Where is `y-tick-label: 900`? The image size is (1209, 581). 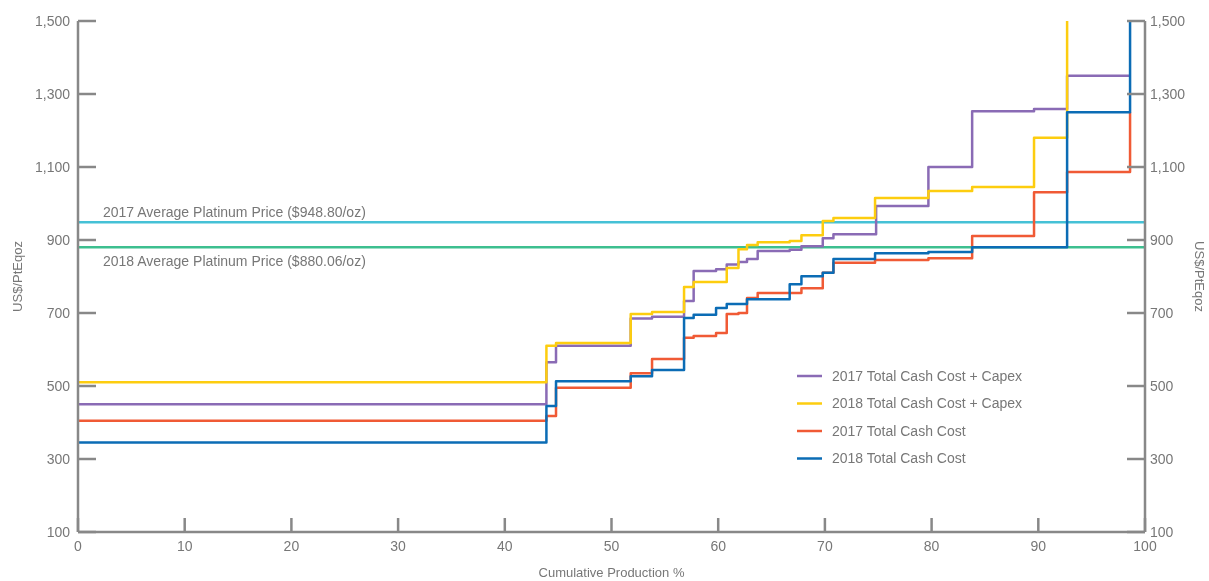 y-tick-label: 900 is located at coordinates (58, 239).